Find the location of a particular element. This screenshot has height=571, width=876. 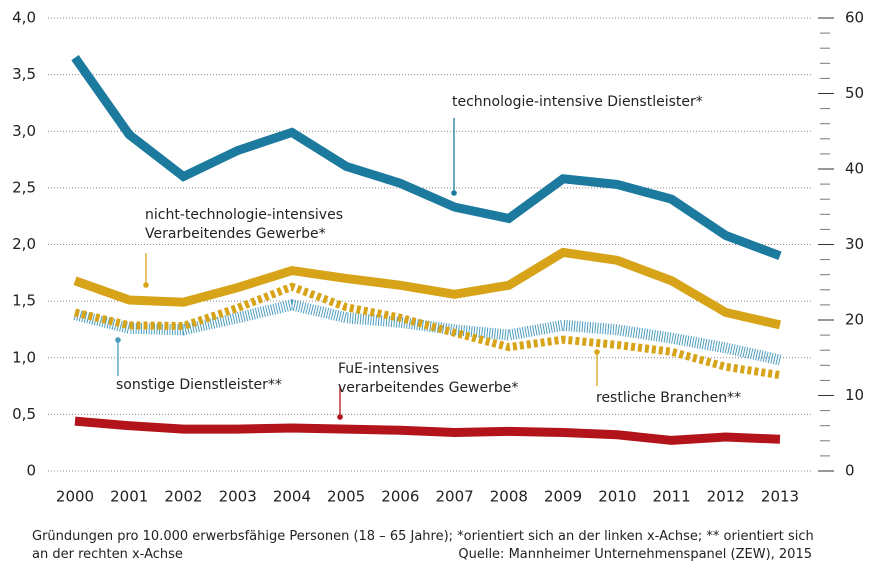

x-tick-label: 2004 is located at coordinates (292, 497).